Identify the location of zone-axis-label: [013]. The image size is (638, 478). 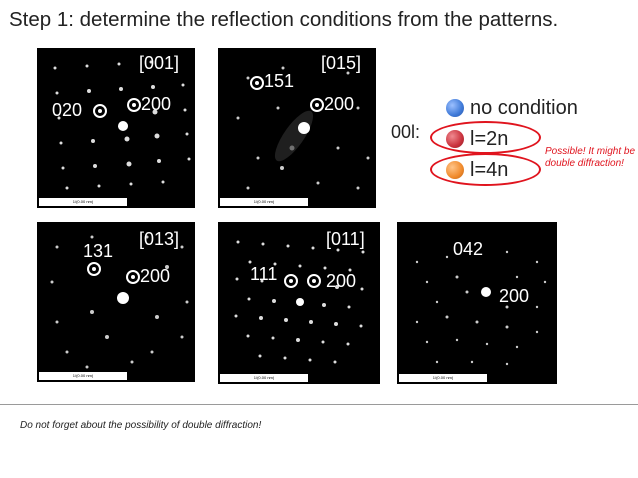
(159, 239).